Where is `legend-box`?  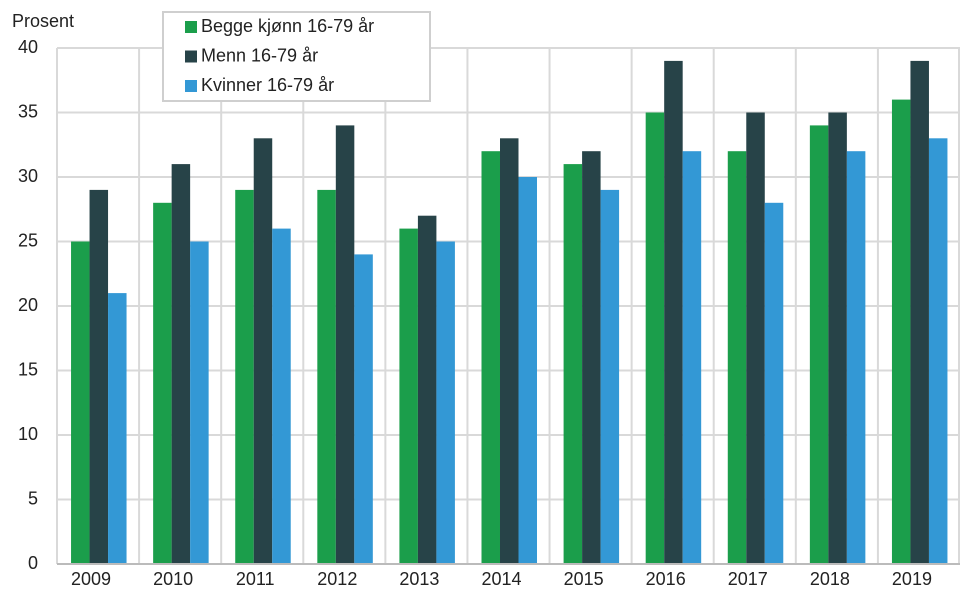
legend-box is located at coordinates (296, 56).